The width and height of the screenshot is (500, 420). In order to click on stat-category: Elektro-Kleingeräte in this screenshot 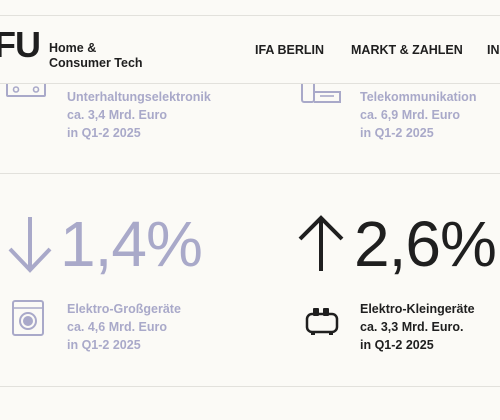, I will do `click(417, 309)`.